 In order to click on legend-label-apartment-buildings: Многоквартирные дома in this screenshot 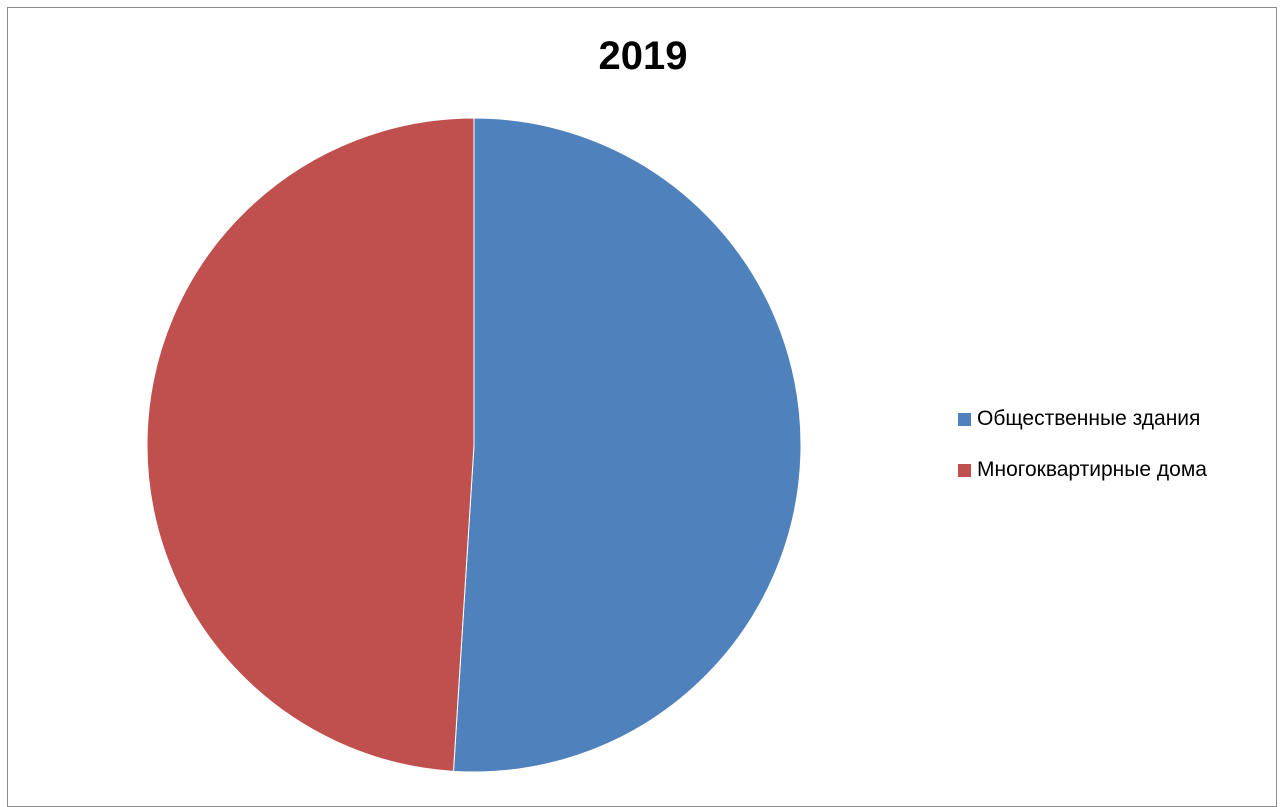, I will do `click(1092, 469)`.